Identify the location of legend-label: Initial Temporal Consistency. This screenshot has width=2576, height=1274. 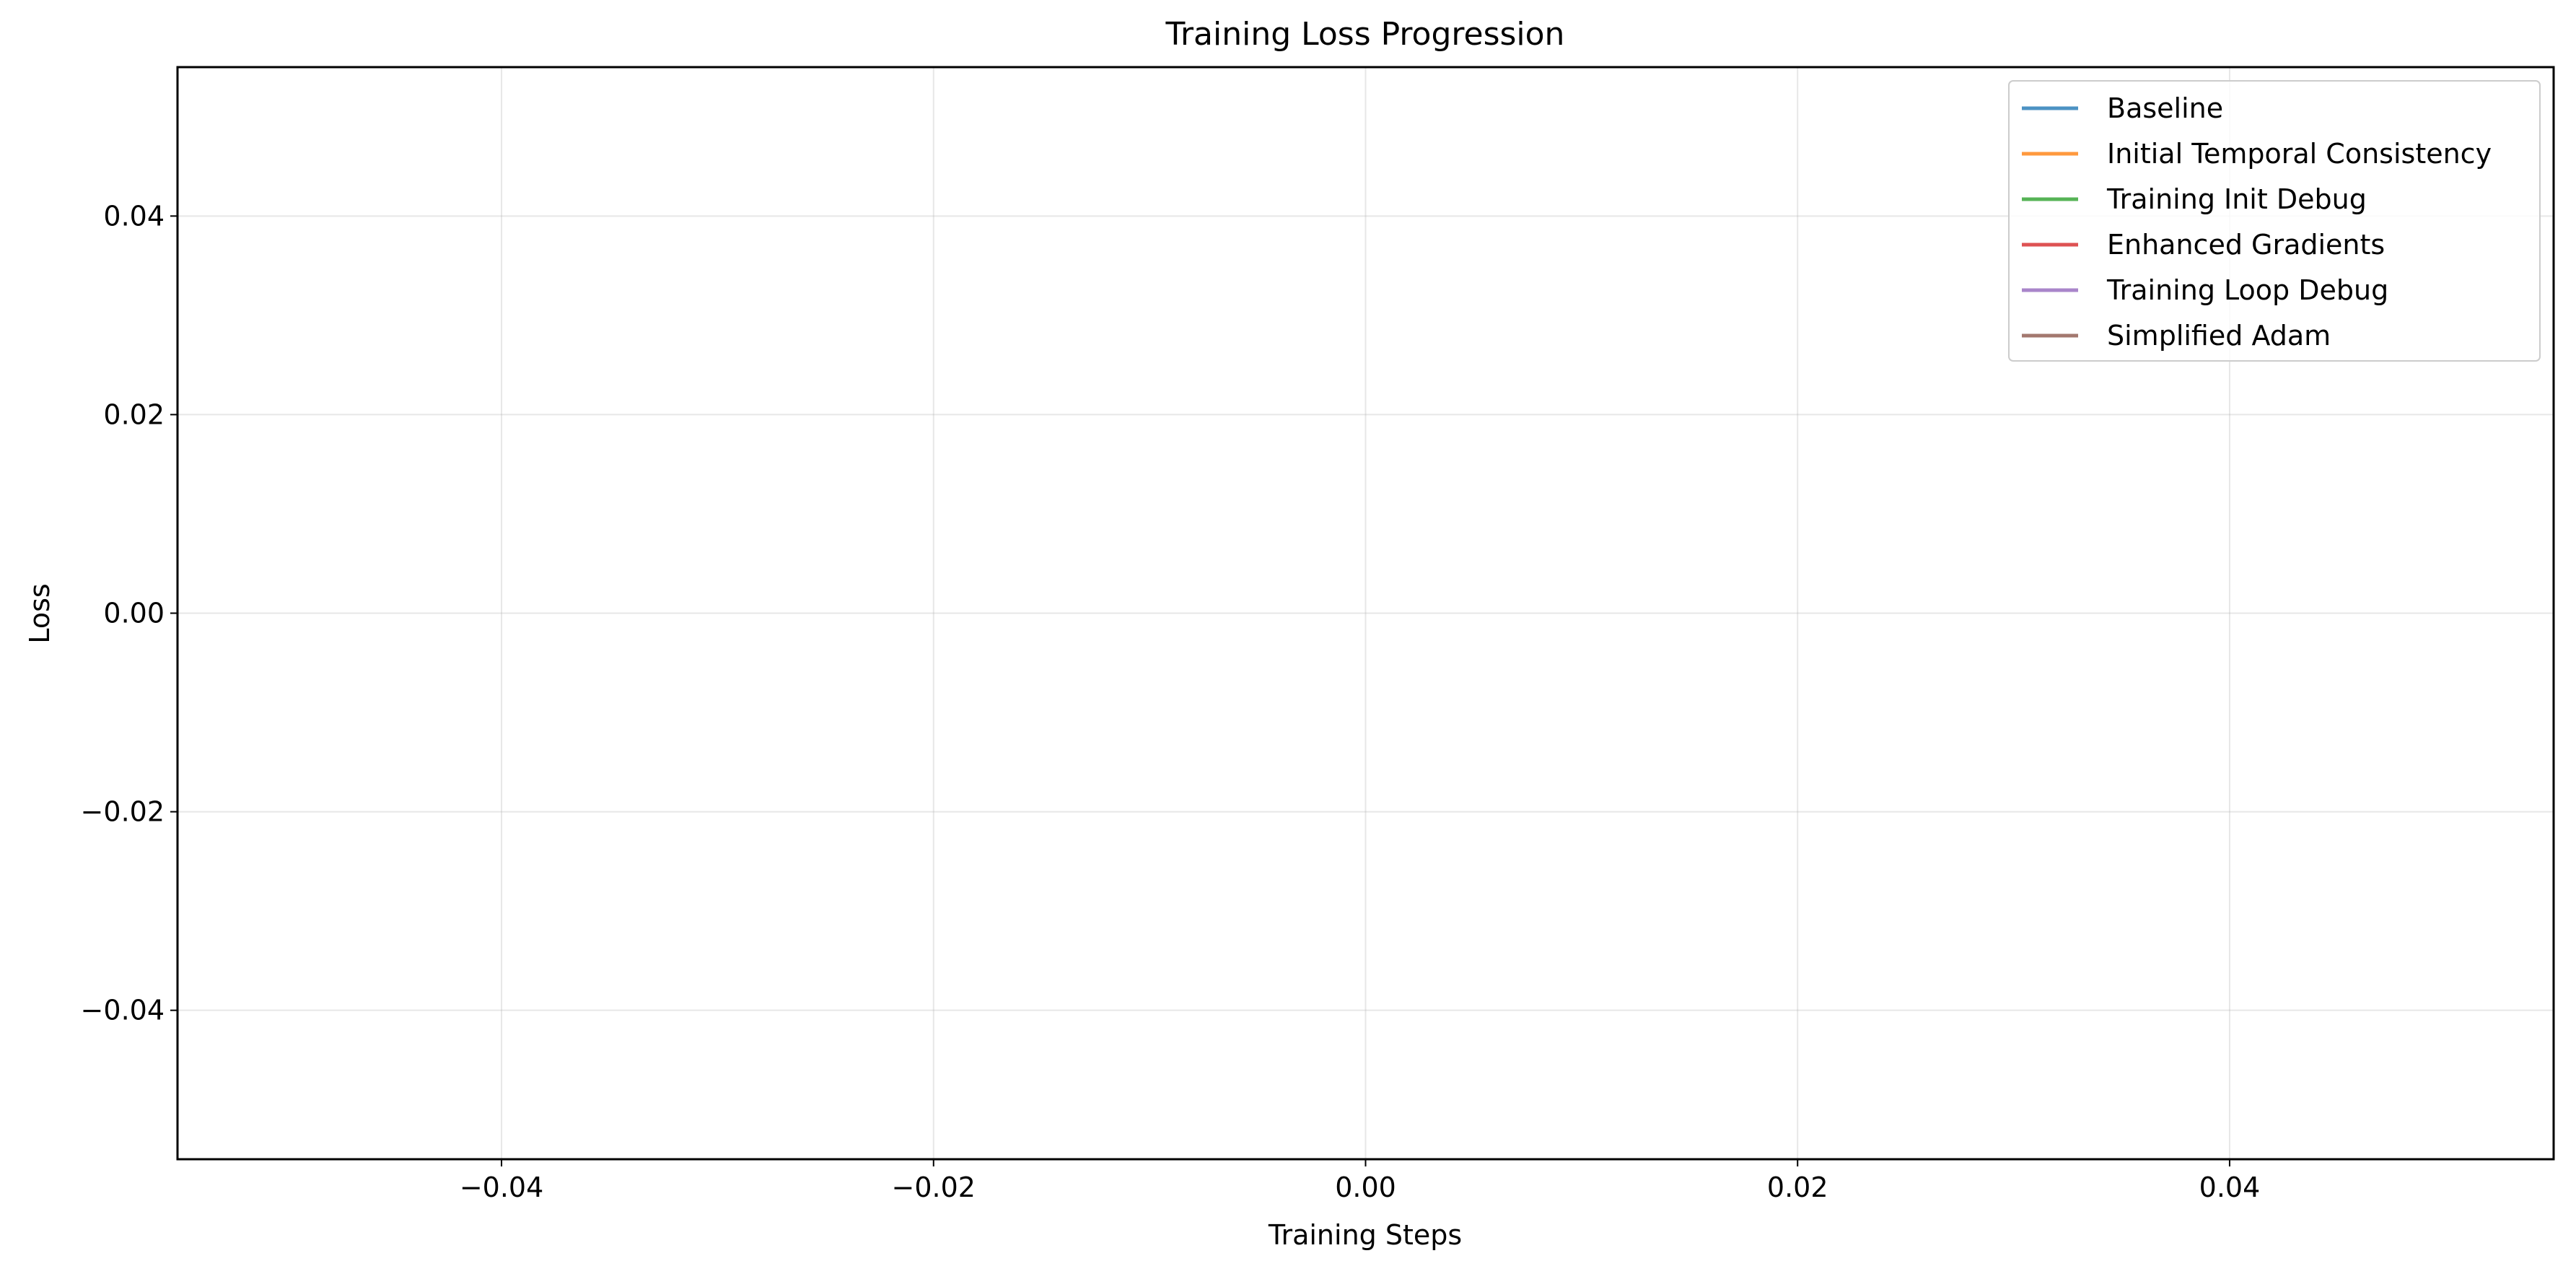
(2299, 154).